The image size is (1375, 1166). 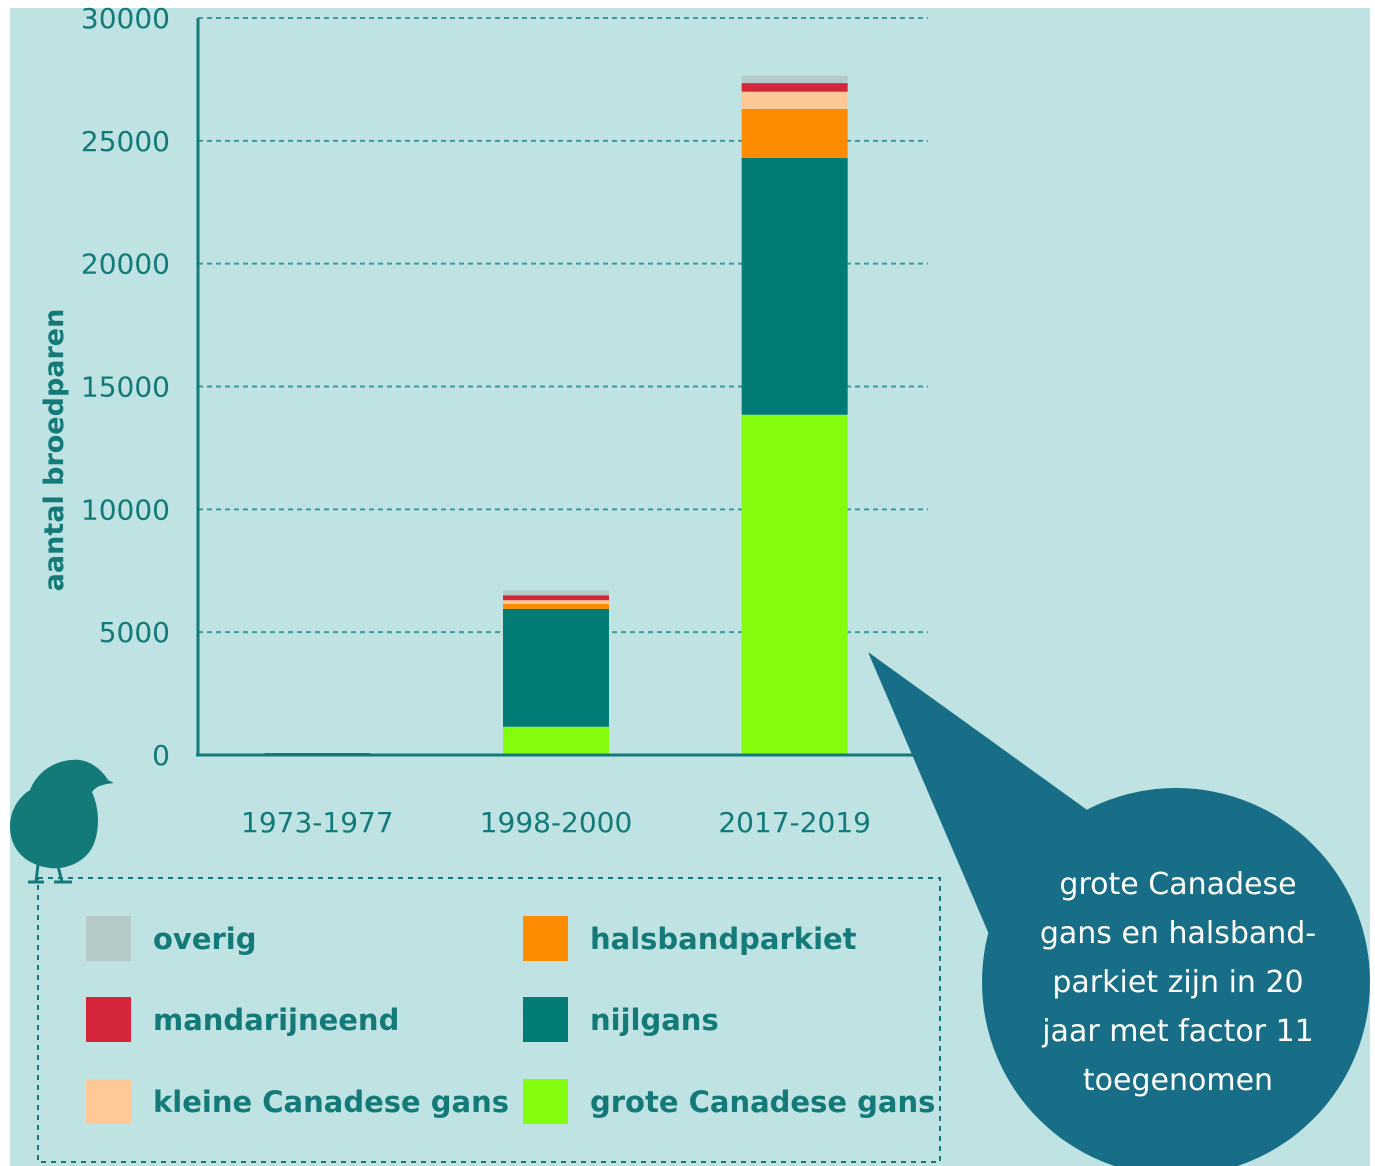 I want to click on bar-2017-2019-halsbandparkiet, so click(x=794, y=133).